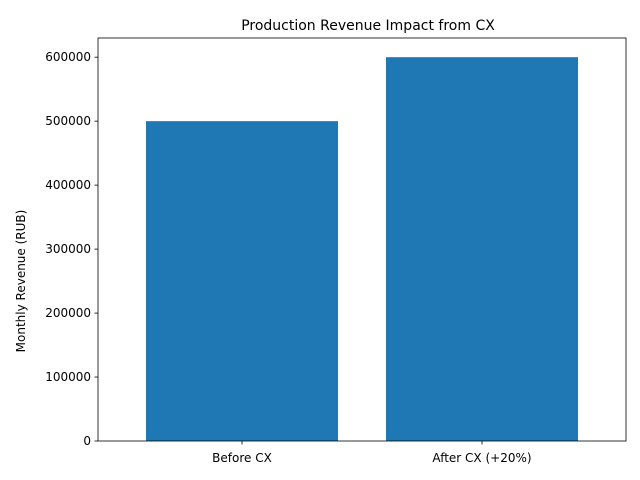  Describe the element at coordinates (68, 121) in the screenshot. I see `y-tick-label: 500000` at that location.